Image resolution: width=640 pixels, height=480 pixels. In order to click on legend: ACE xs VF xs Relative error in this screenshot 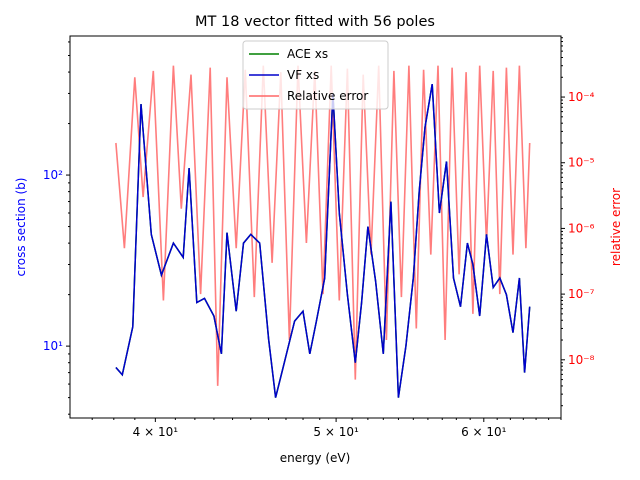, I will do `click(315, 75)`.